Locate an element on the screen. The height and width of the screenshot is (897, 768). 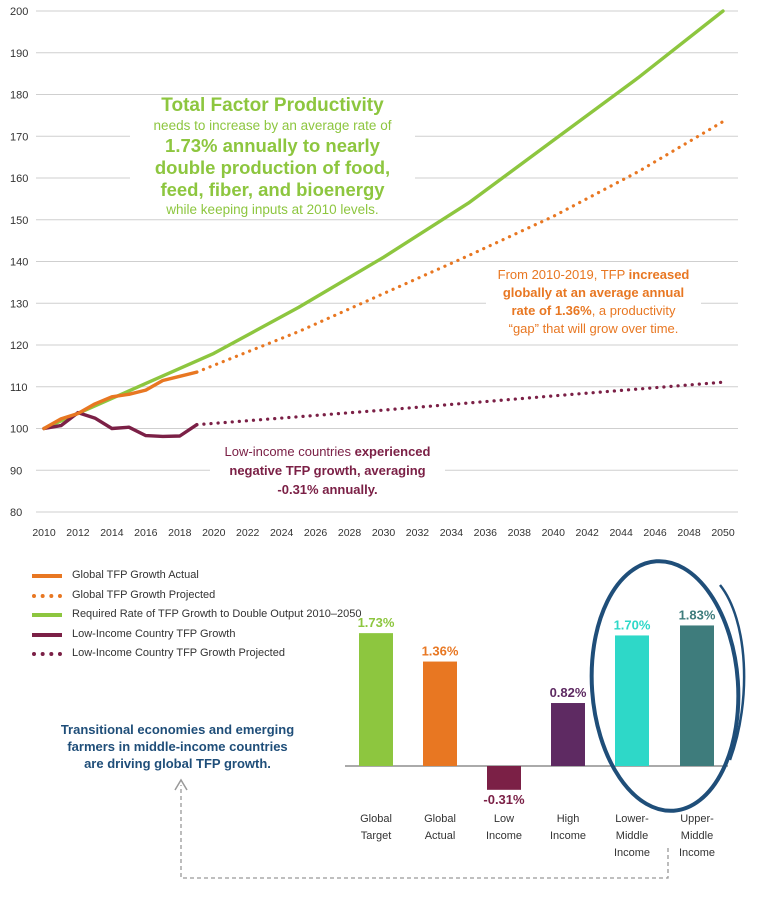
x-tick-label: 2044 is located at coordinates (621, 533).